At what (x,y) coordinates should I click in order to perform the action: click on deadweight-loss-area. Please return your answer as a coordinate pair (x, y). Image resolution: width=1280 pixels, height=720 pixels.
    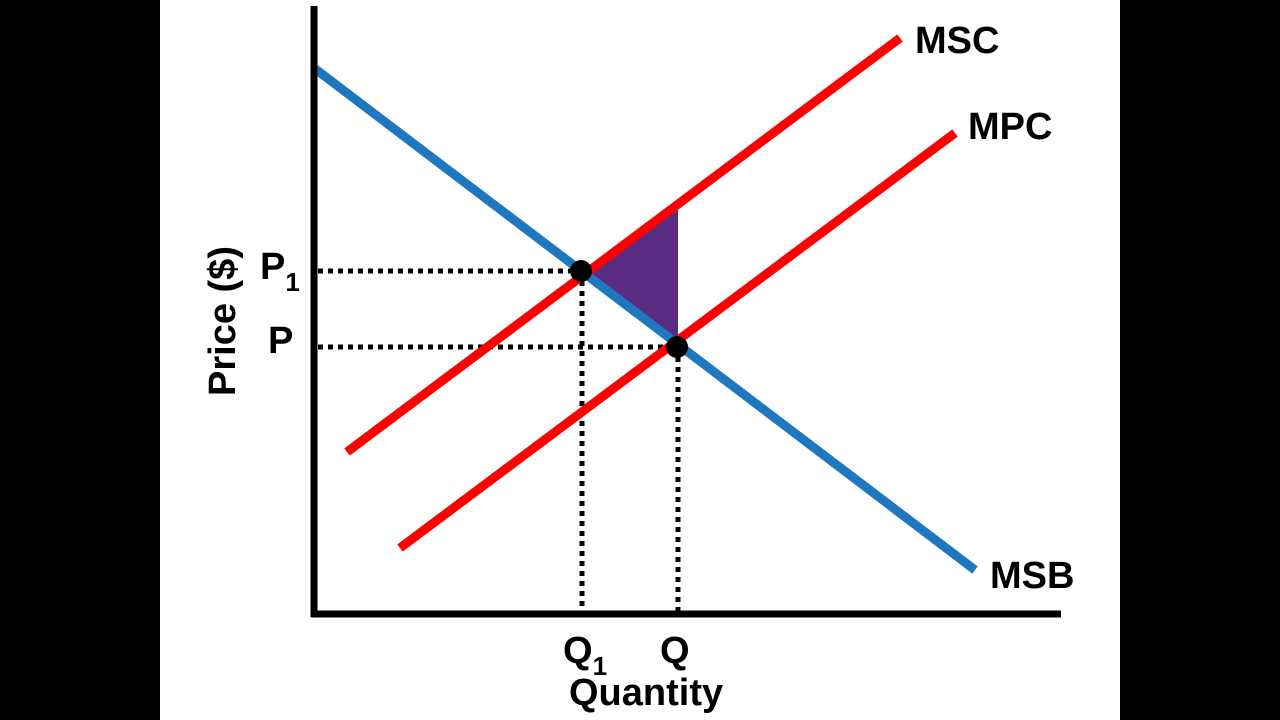
    Looking at the image, I should click on (630, 276).